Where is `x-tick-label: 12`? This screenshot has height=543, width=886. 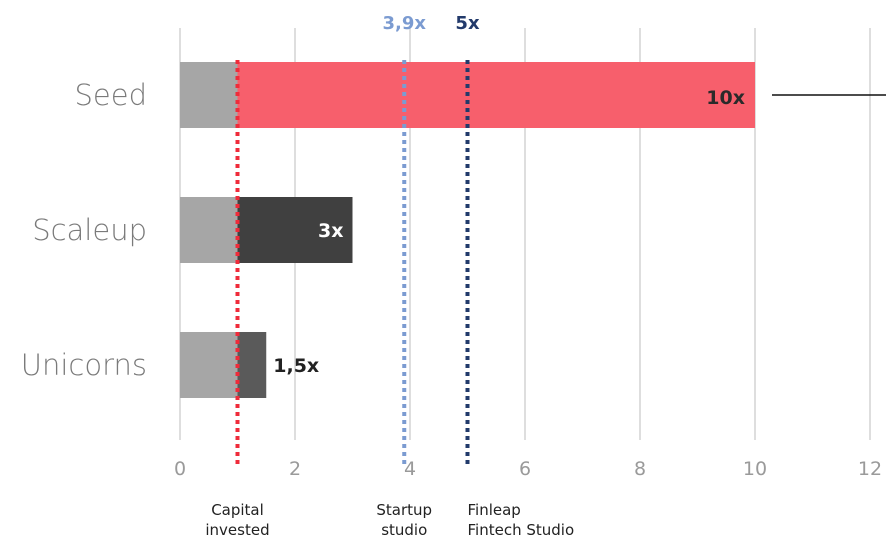 x-tick-label: 12 is located at coordinates (870, 469).